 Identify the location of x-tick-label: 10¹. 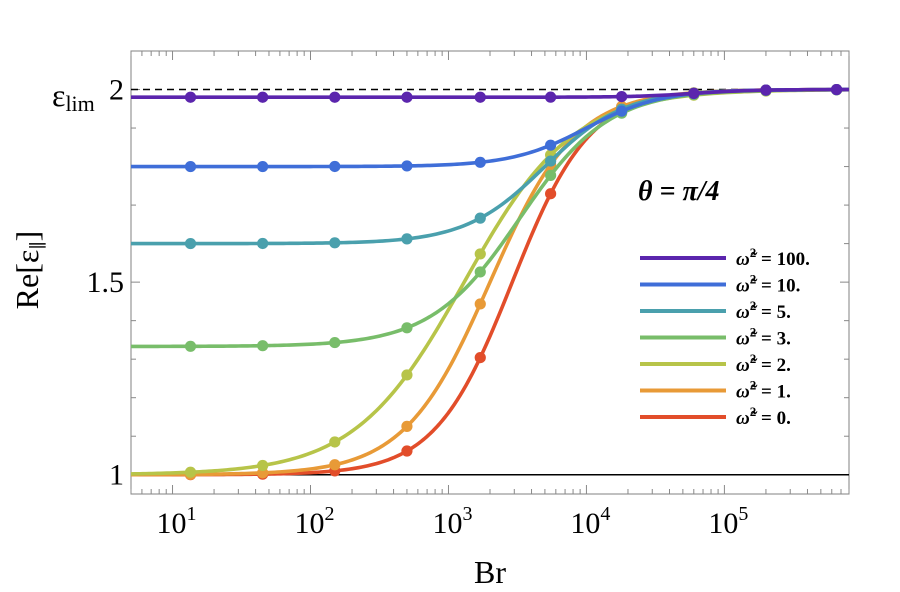
(177, 521).